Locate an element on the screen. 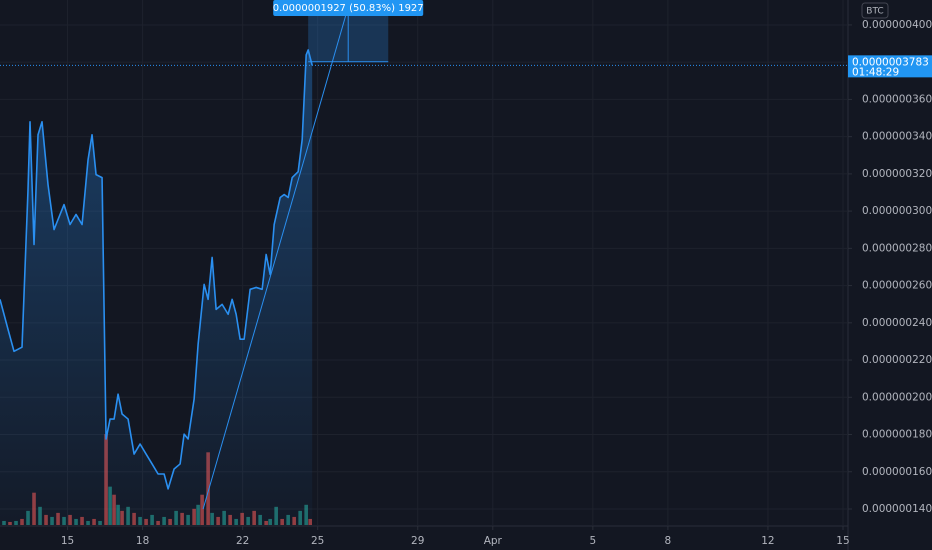 The image size is (932, 550). y-tick-label: 0.0000003200 is located at coordinates (897, 174).